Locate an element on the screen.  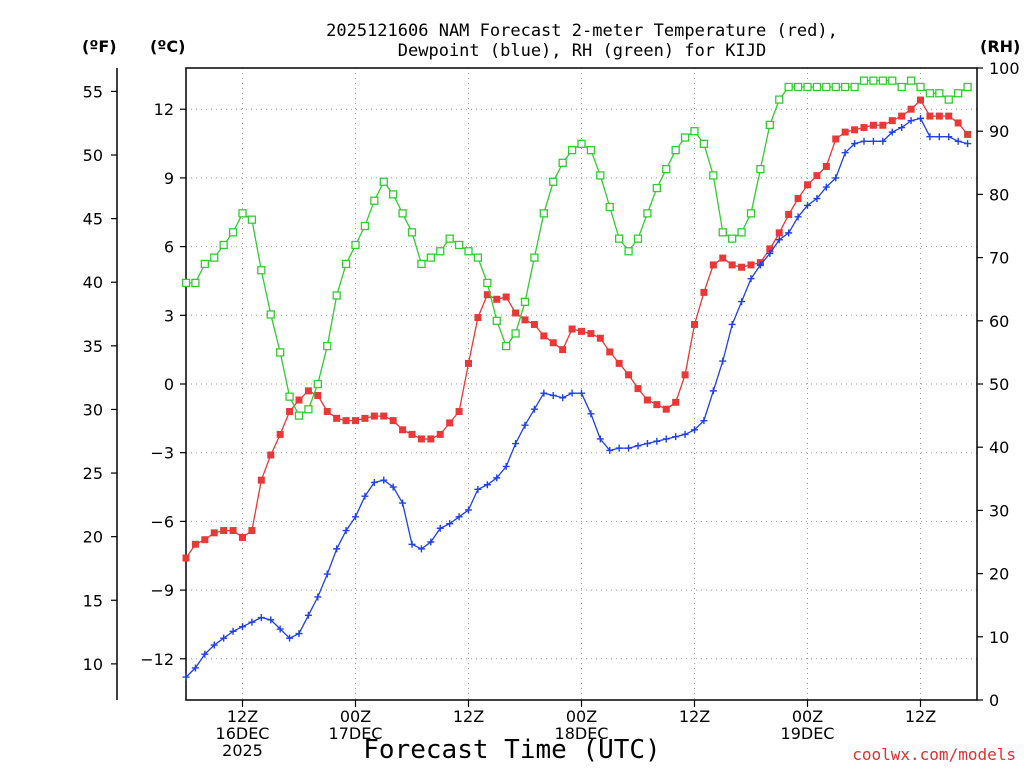
rh-tick-label: 30 is located at coordinates (999, 510).